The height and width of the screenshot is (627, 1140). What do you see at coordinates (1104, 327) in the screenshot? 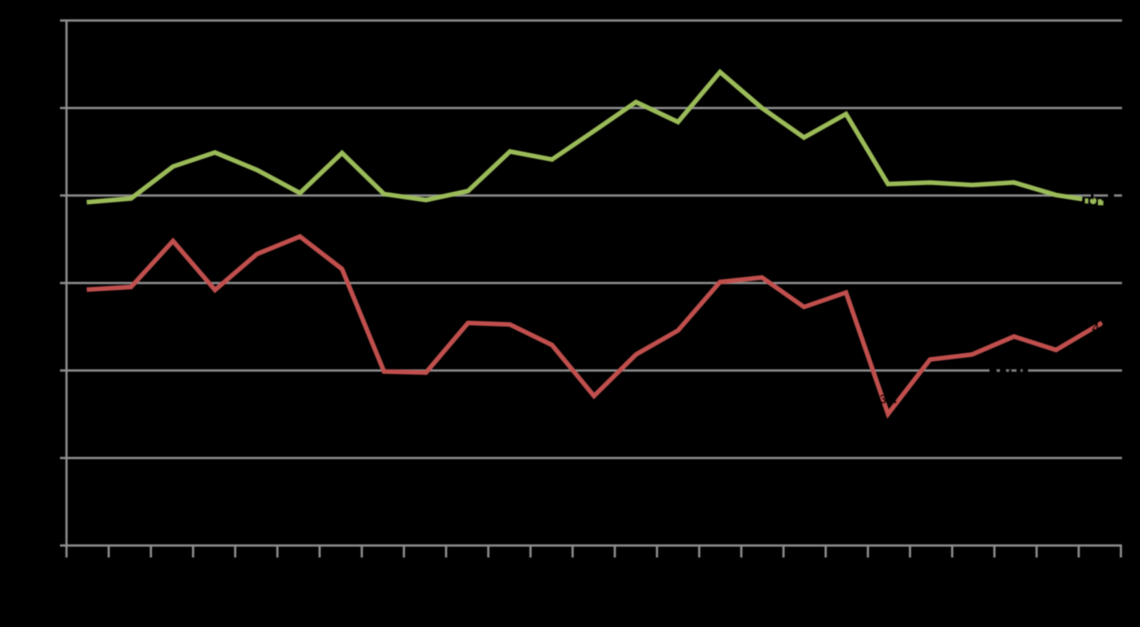
I see `svg-text: 44.5` at bounding box center [1104, 327].